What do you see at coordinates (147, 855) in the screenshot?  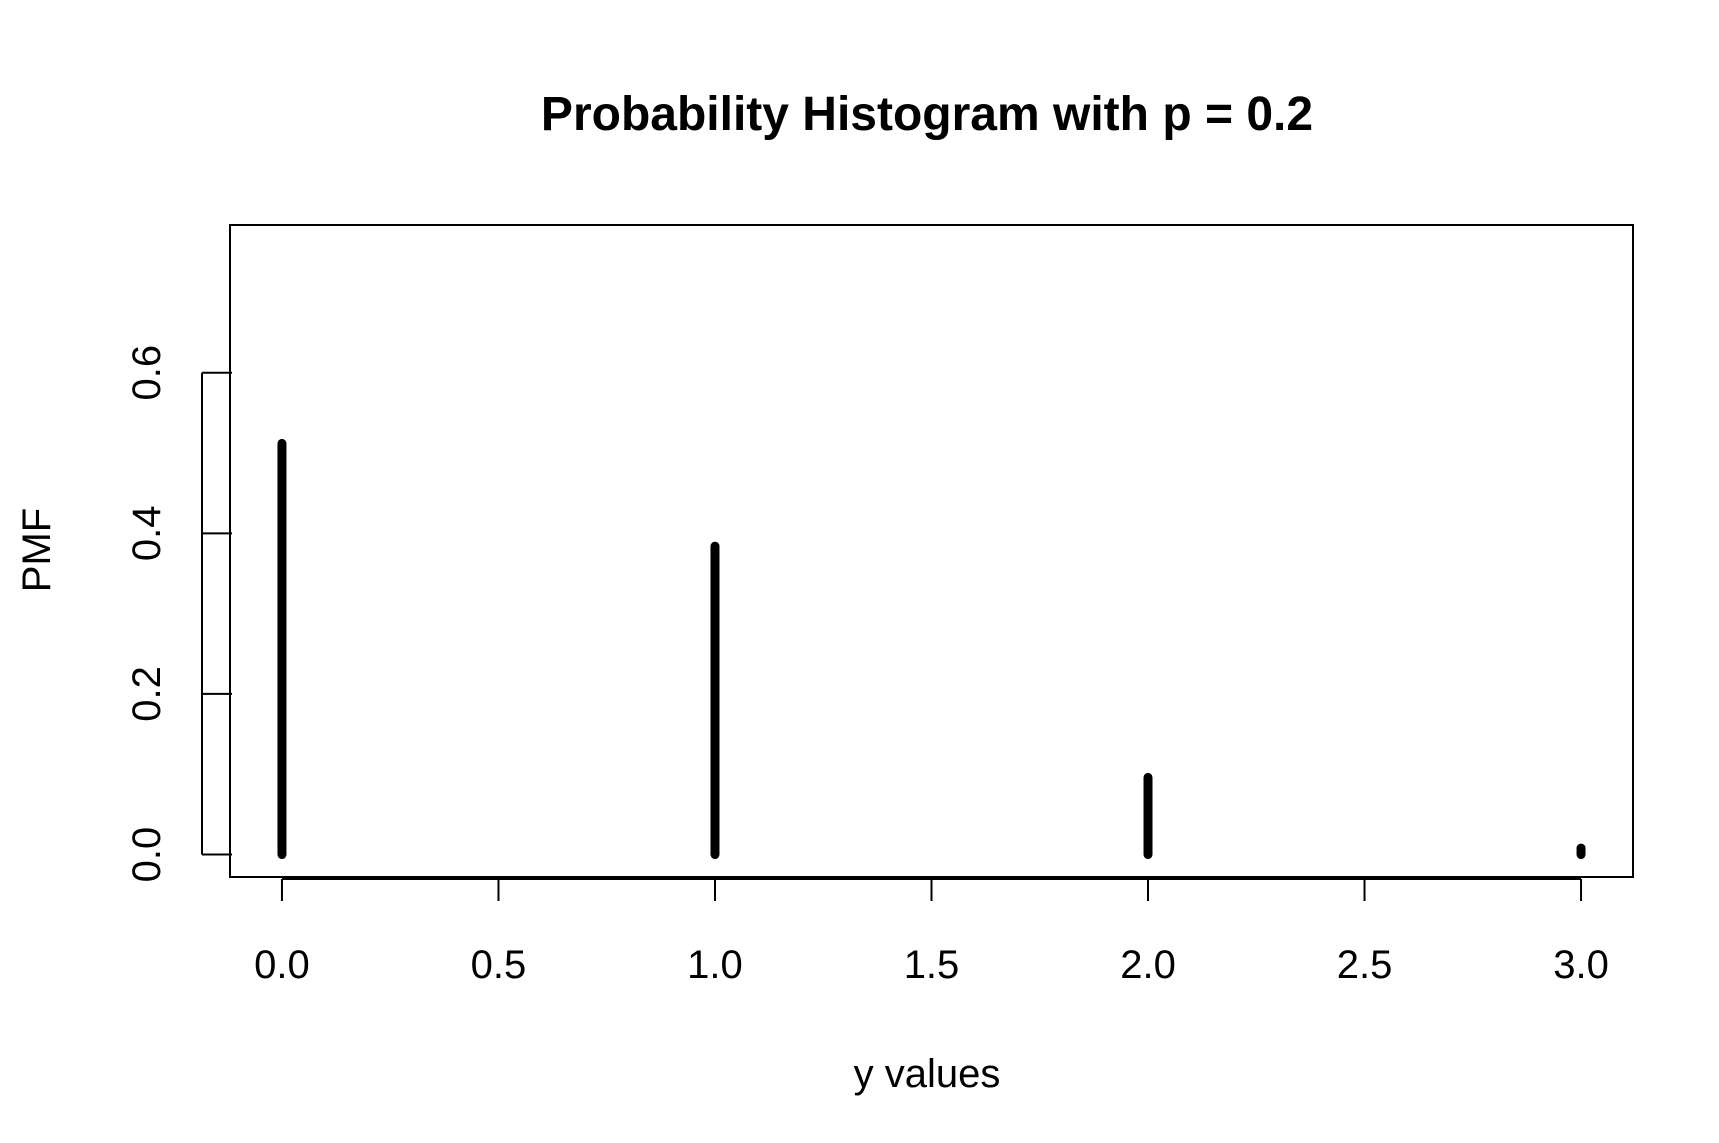 I see `y-tick-label: 0.0` at bounding box center [147, 855].